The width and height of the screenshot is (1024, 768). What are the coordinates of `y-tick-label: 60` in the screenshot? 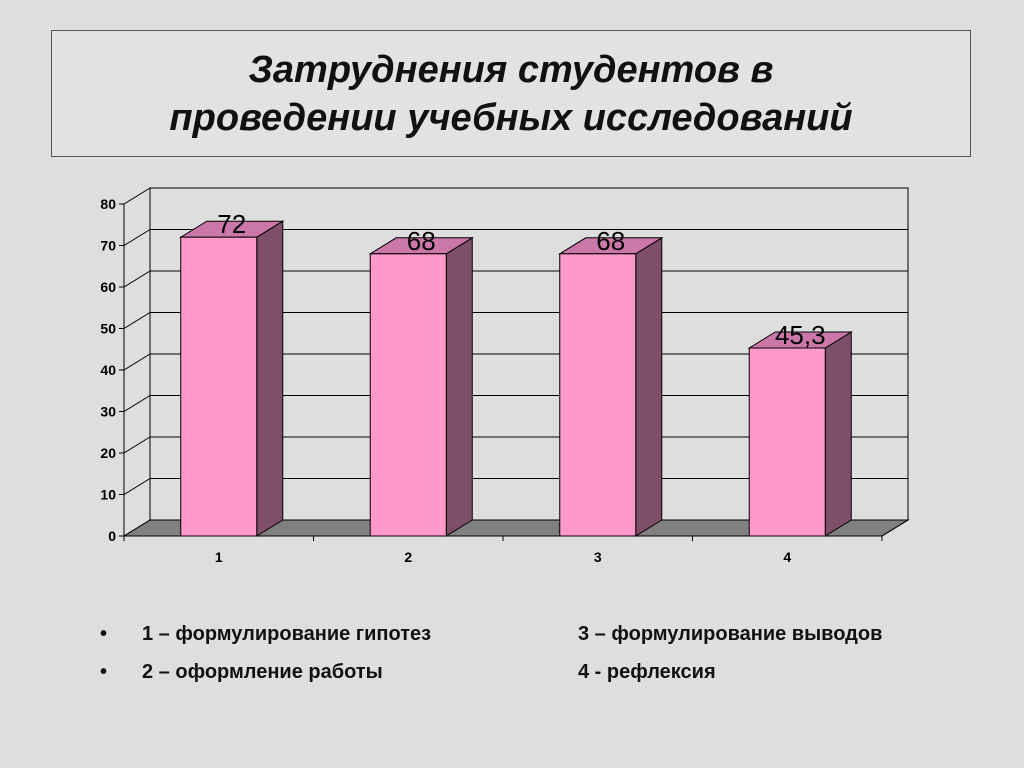 It's located at (108, 287).